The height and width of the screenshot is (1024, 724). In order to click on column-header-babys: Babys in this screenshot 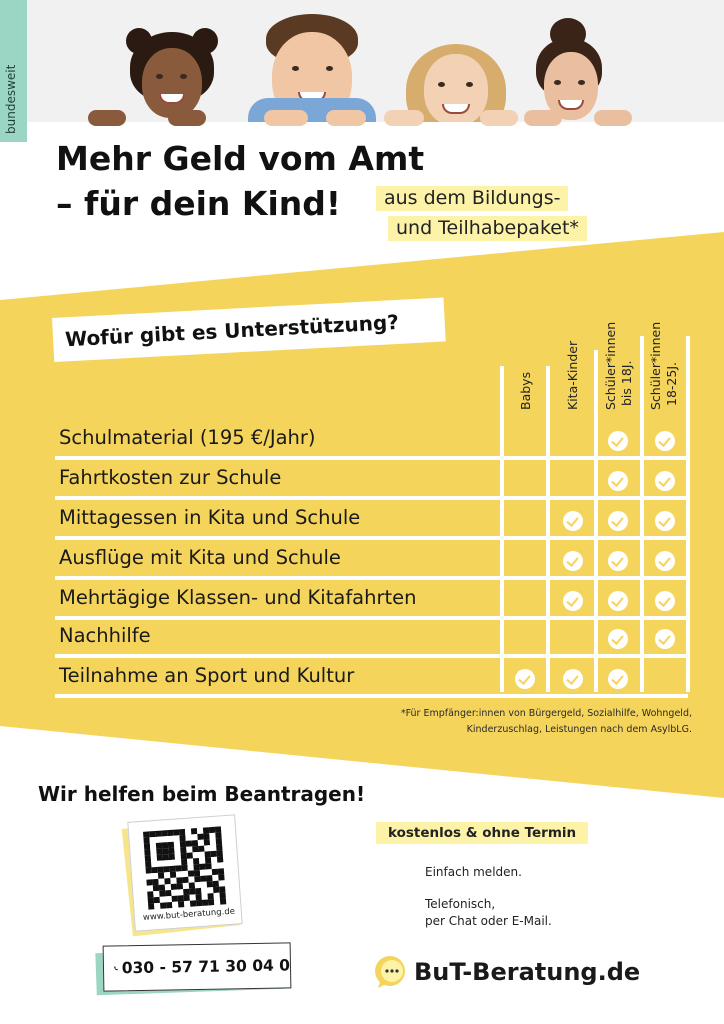, I will do `click(525, 390)`.